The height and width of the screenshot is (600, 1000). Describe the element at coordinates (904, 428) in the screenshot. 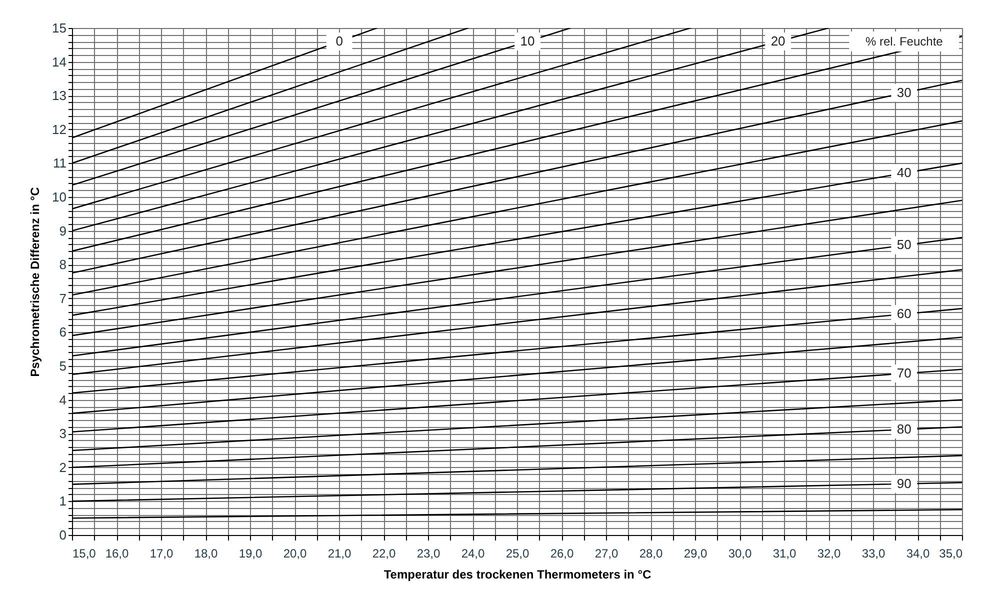

I see `series-label: 80` at that location.